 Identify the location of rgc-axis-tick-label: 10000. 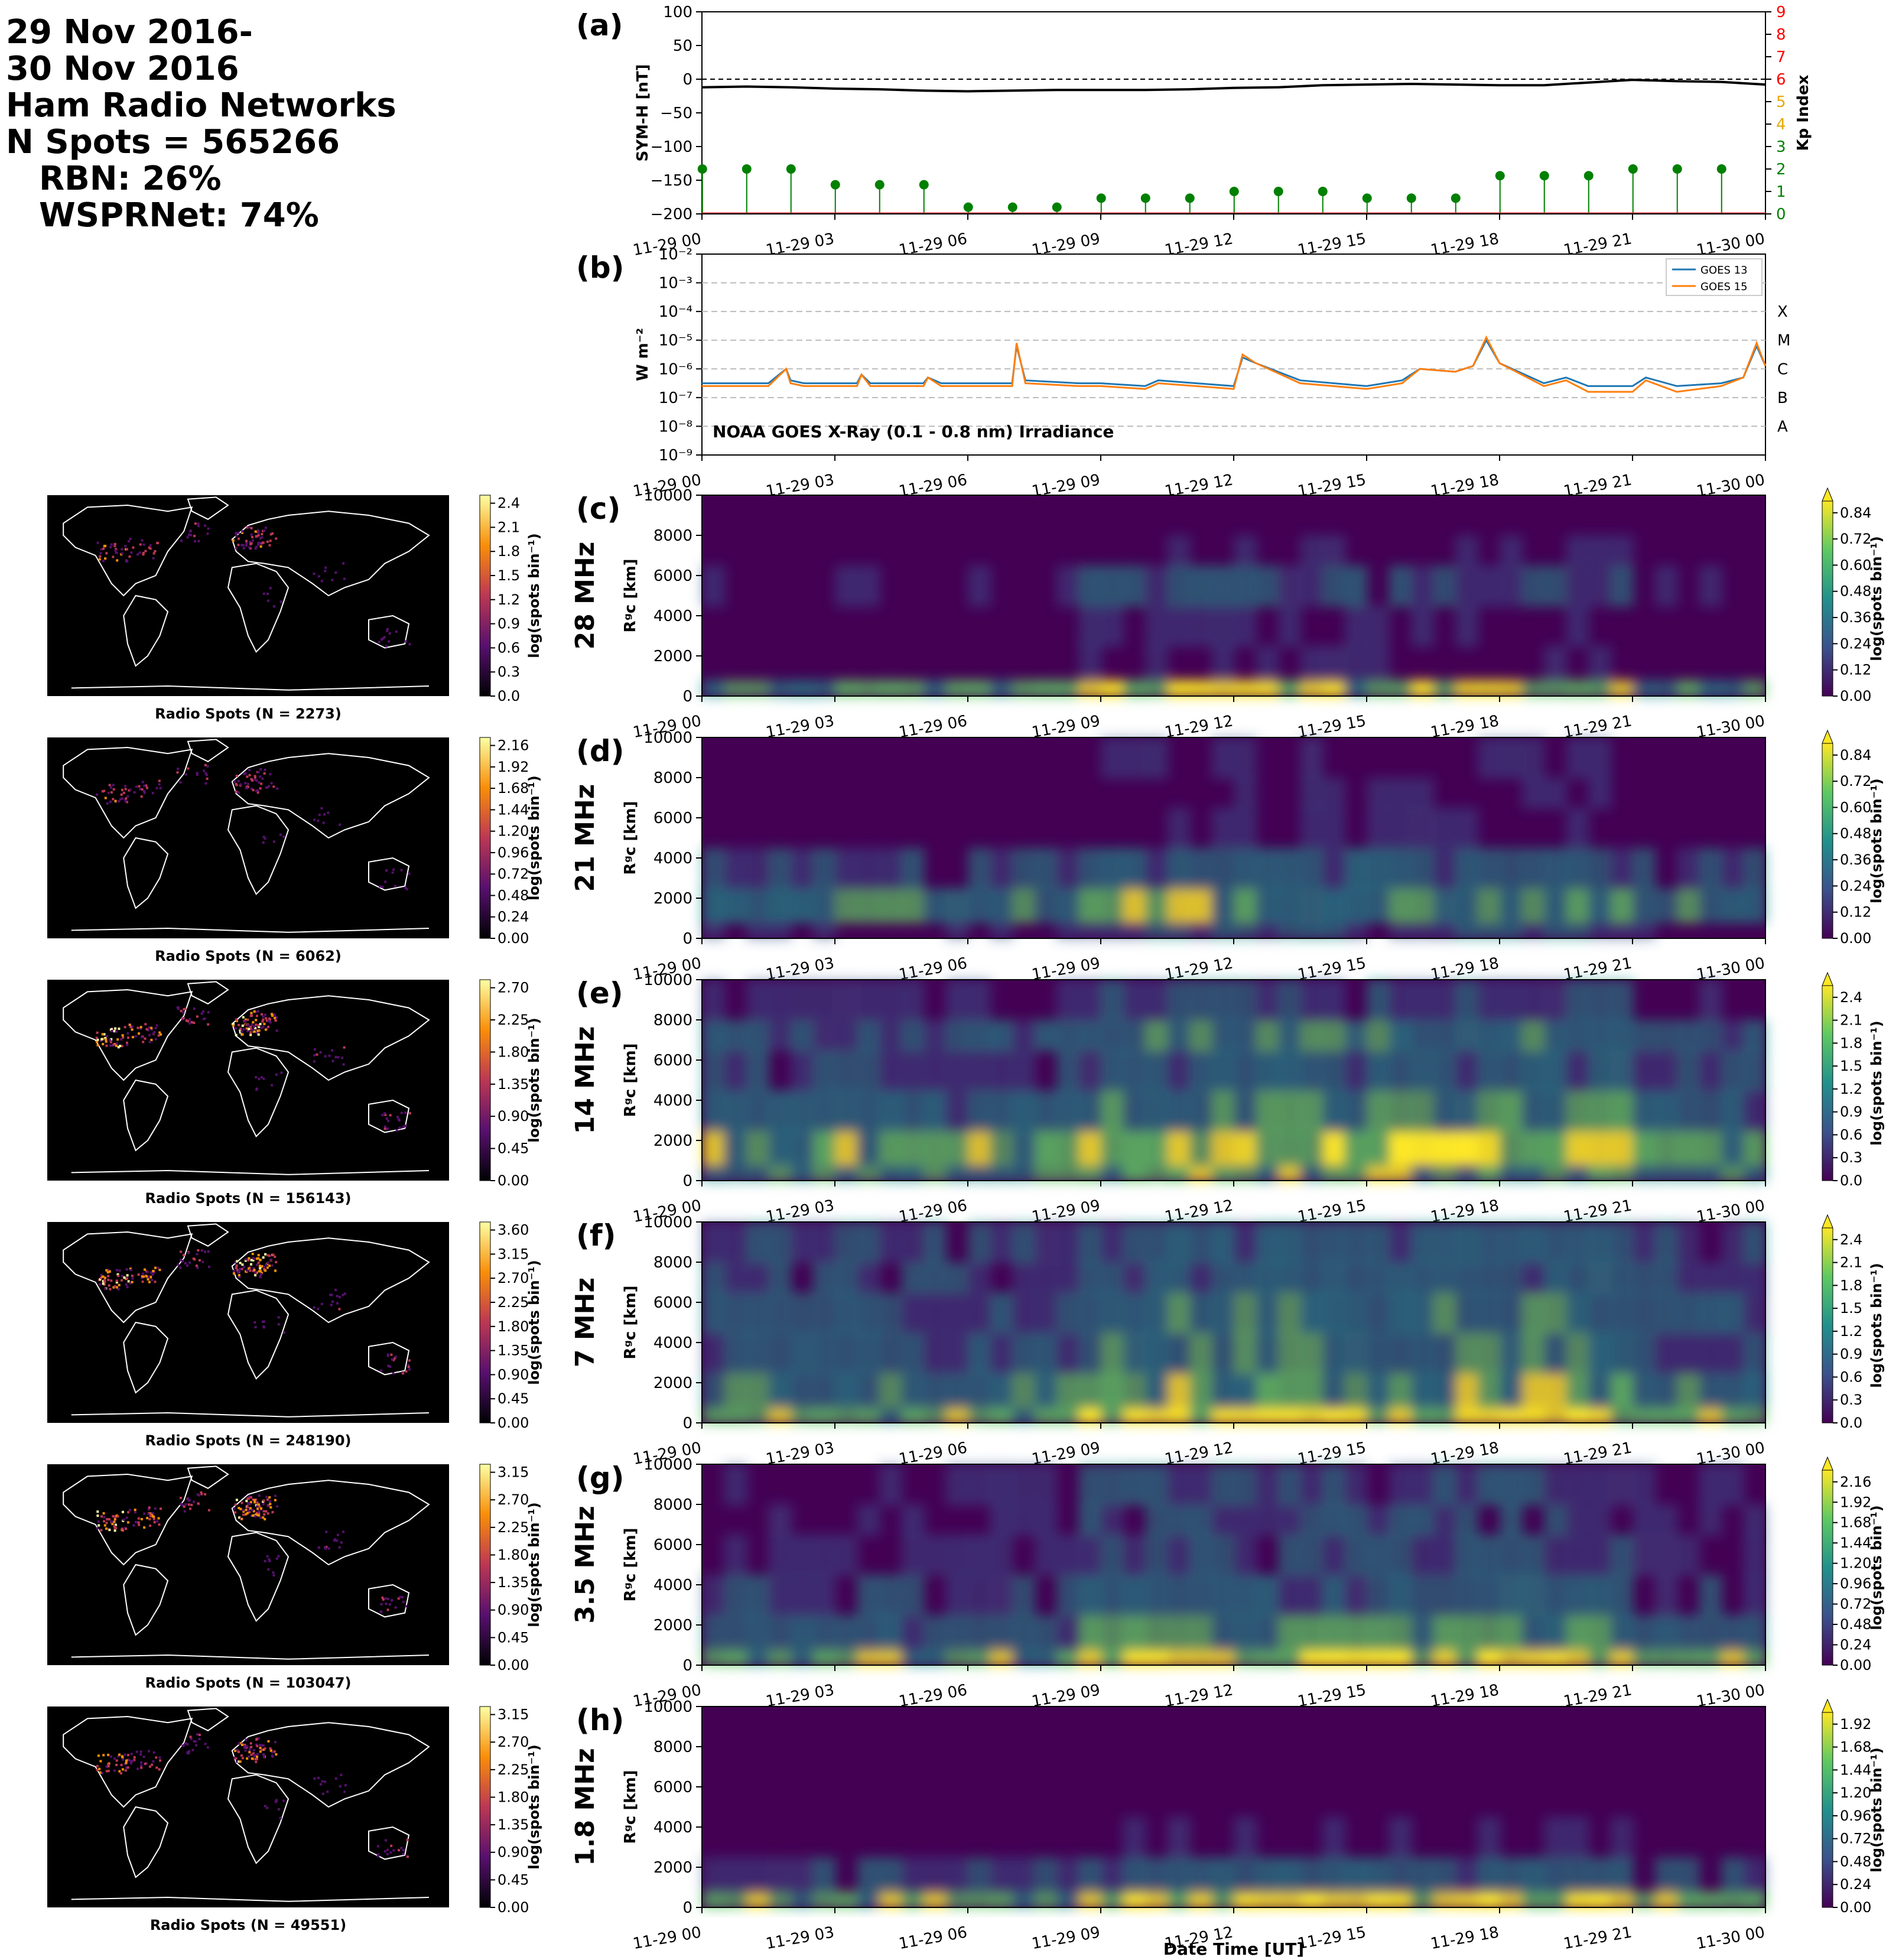
(667, 738).